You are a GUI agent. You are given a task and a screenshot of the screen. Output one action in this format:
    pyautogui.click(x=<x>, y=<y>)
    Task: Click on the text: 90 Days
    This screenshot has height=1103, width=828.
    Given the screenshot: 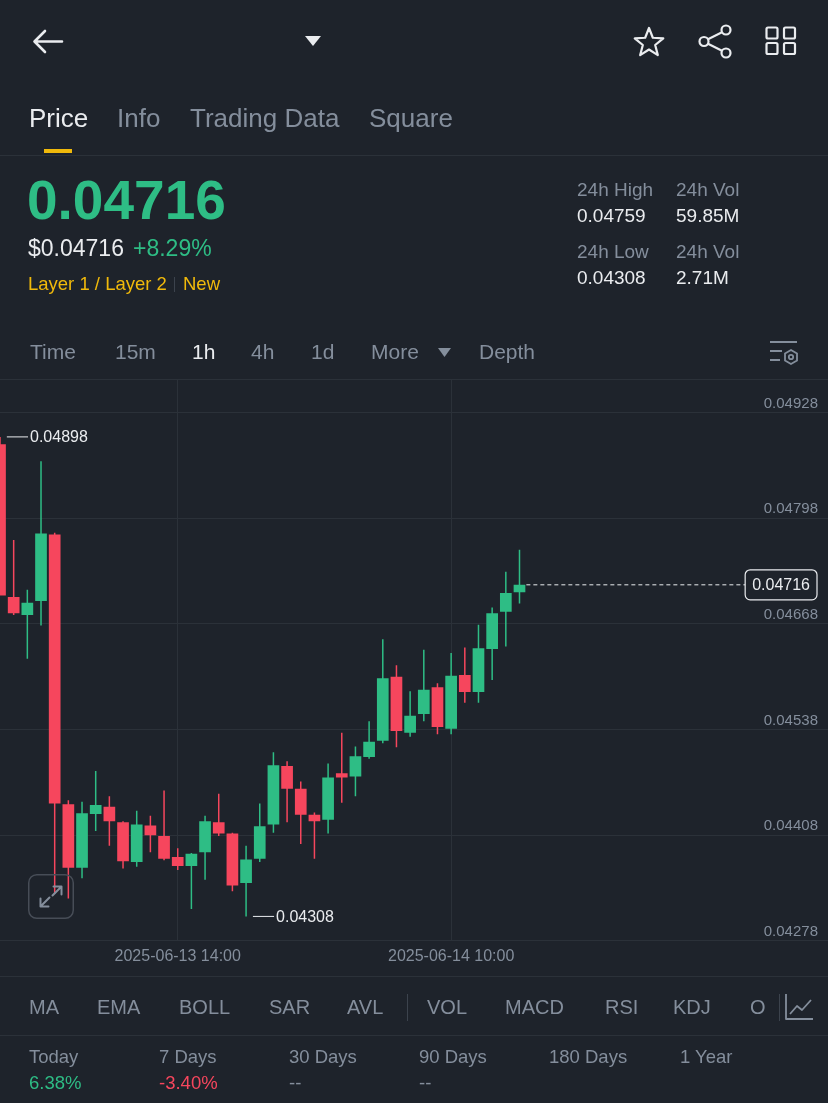 What is the action you would take?
    pyautogui.click(x=453, y=1057)
    